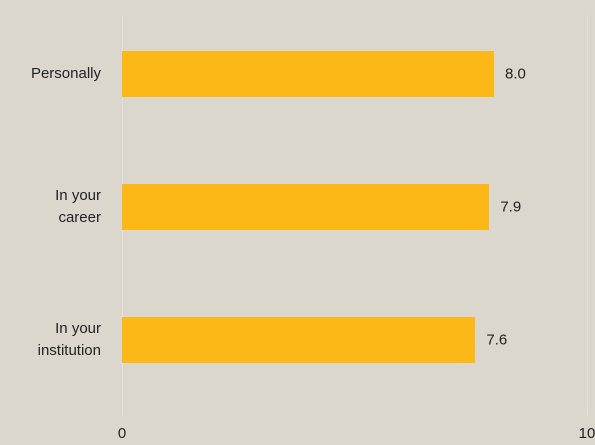 This screenshot has height=445, width=595. What do you see at coordinates (65, 73) in the screenshot?
I see `y-tick-label: Personally` at bounding box center [65, 73].